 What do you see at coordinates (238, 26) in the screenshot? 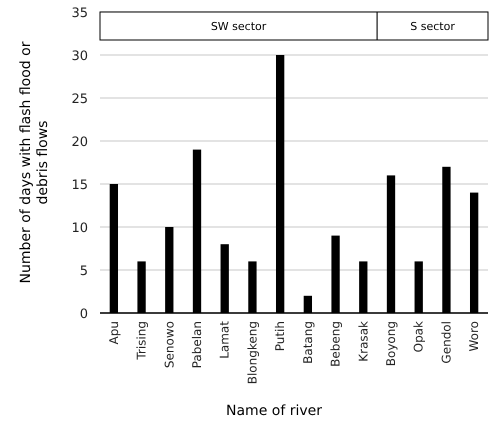
I see `band-label: SW sector` at bounding box center [238, 26].